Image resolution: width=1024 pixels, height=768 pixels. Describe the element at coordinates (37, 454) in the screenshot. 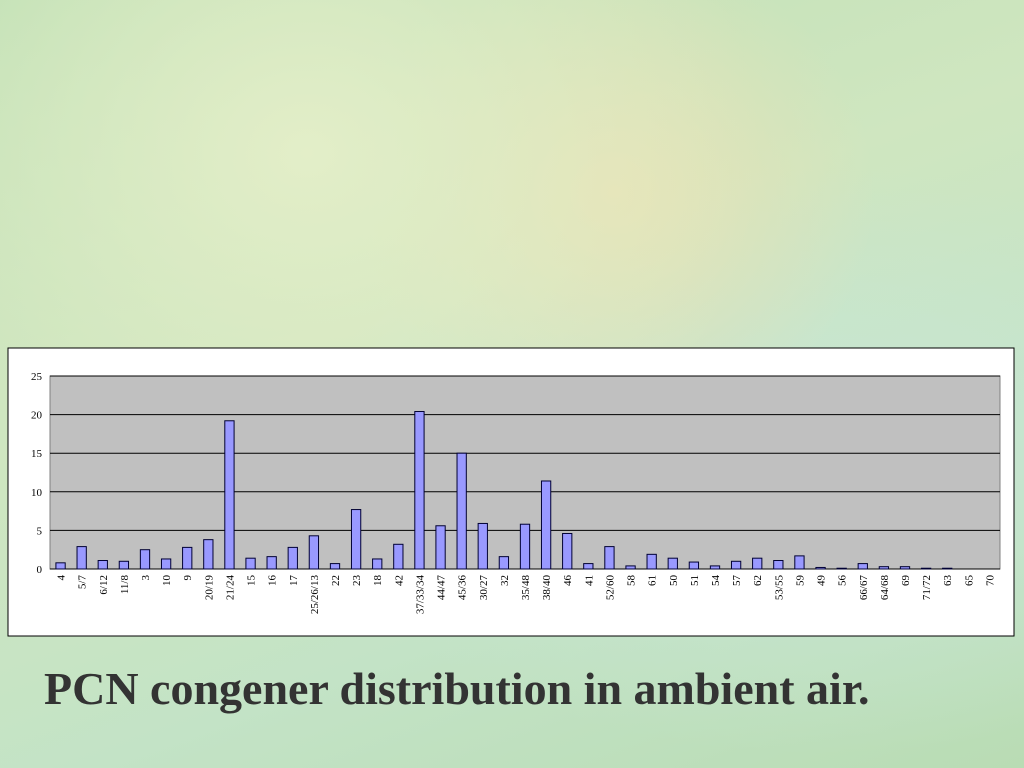

I see `y-tick-label: 15` at that location.